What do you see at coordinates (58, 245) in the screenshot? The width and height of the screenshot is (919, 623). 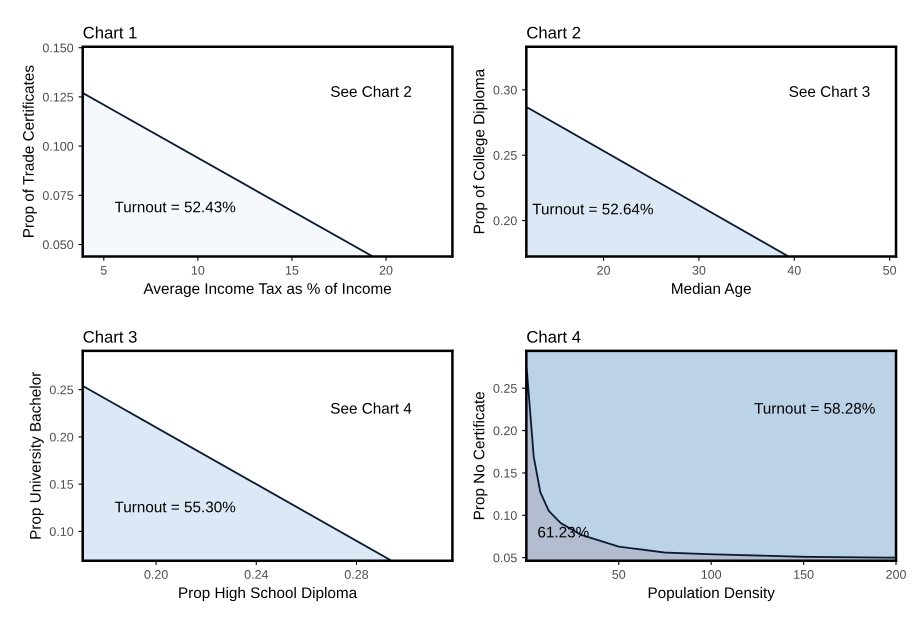 I see `y-tick-label: 0.050` at bounding box center [58, 245].